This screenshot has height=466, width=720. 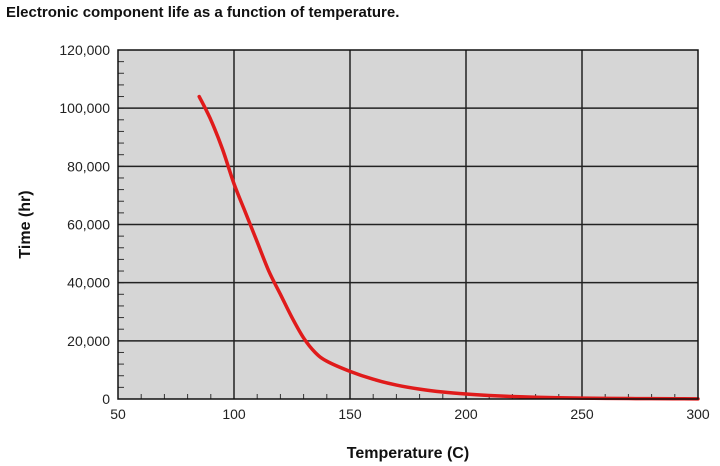 What do you see at coordinates (234, 414) in the screenshot?
I see `x-tick-label: 100` at bounding box center [234, 414].